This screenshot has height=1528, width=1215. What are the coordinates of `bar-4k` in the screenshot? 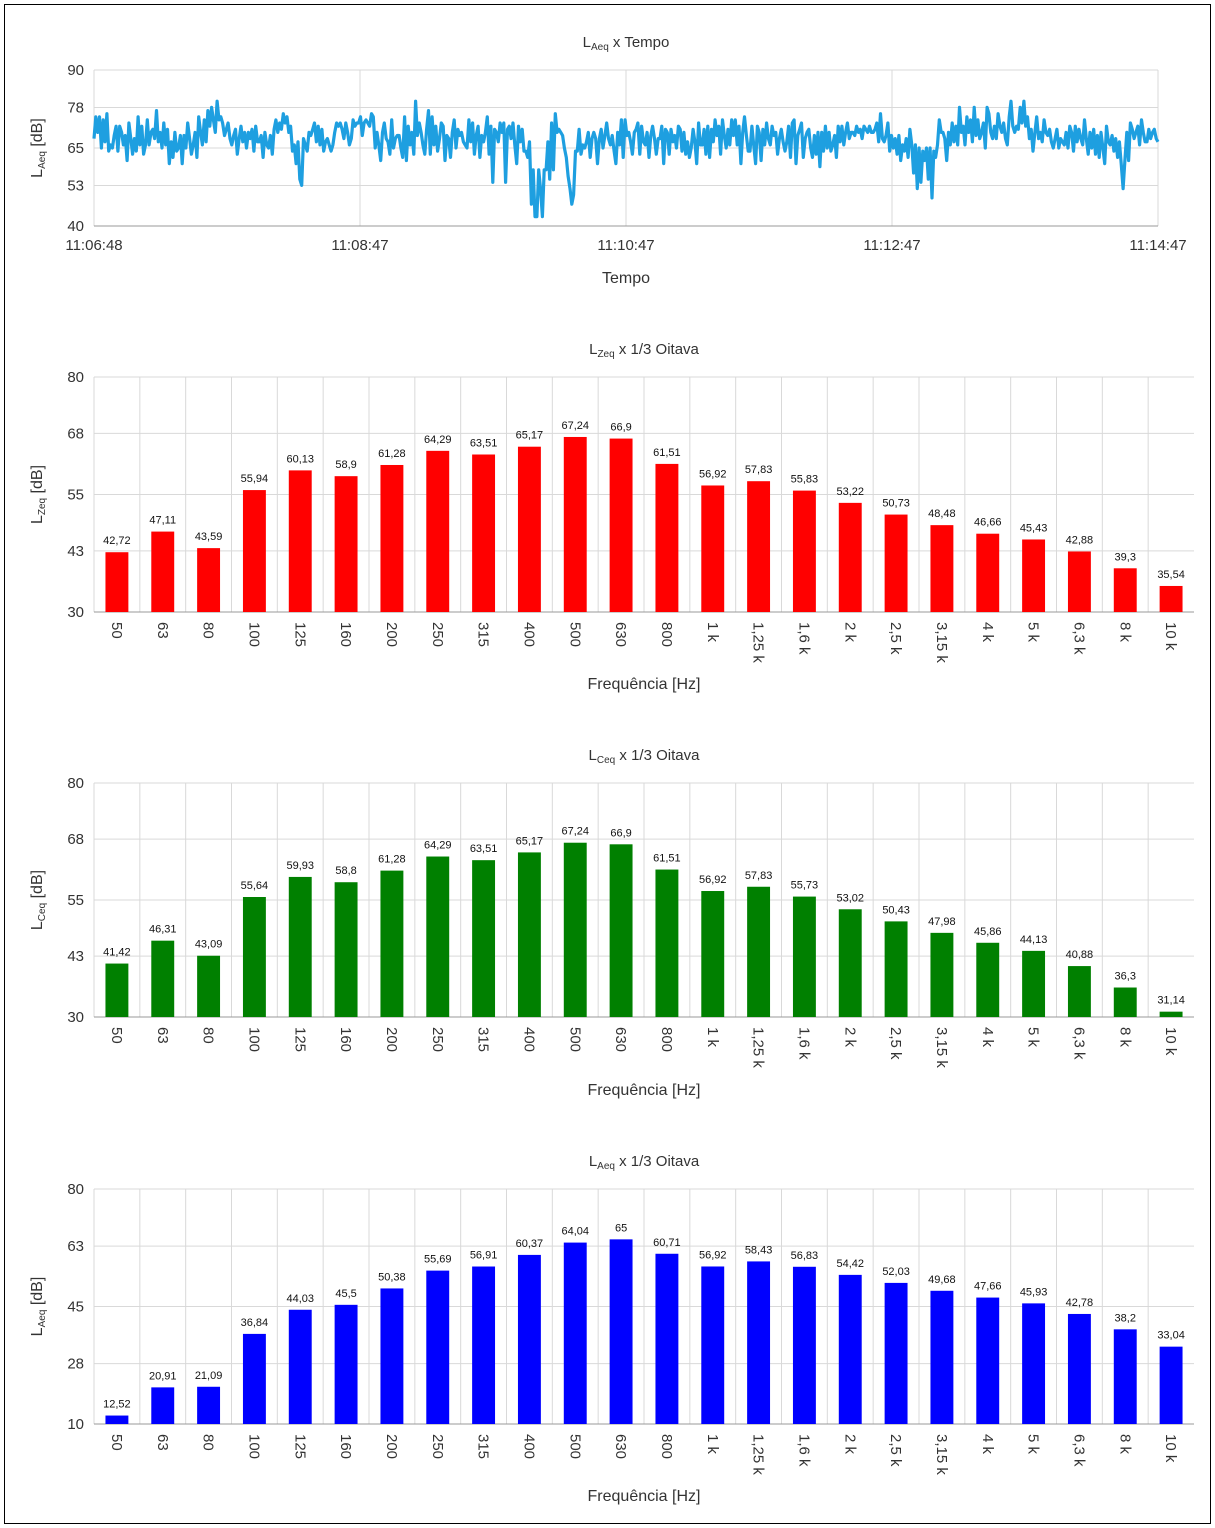 It's located at (988, 572).